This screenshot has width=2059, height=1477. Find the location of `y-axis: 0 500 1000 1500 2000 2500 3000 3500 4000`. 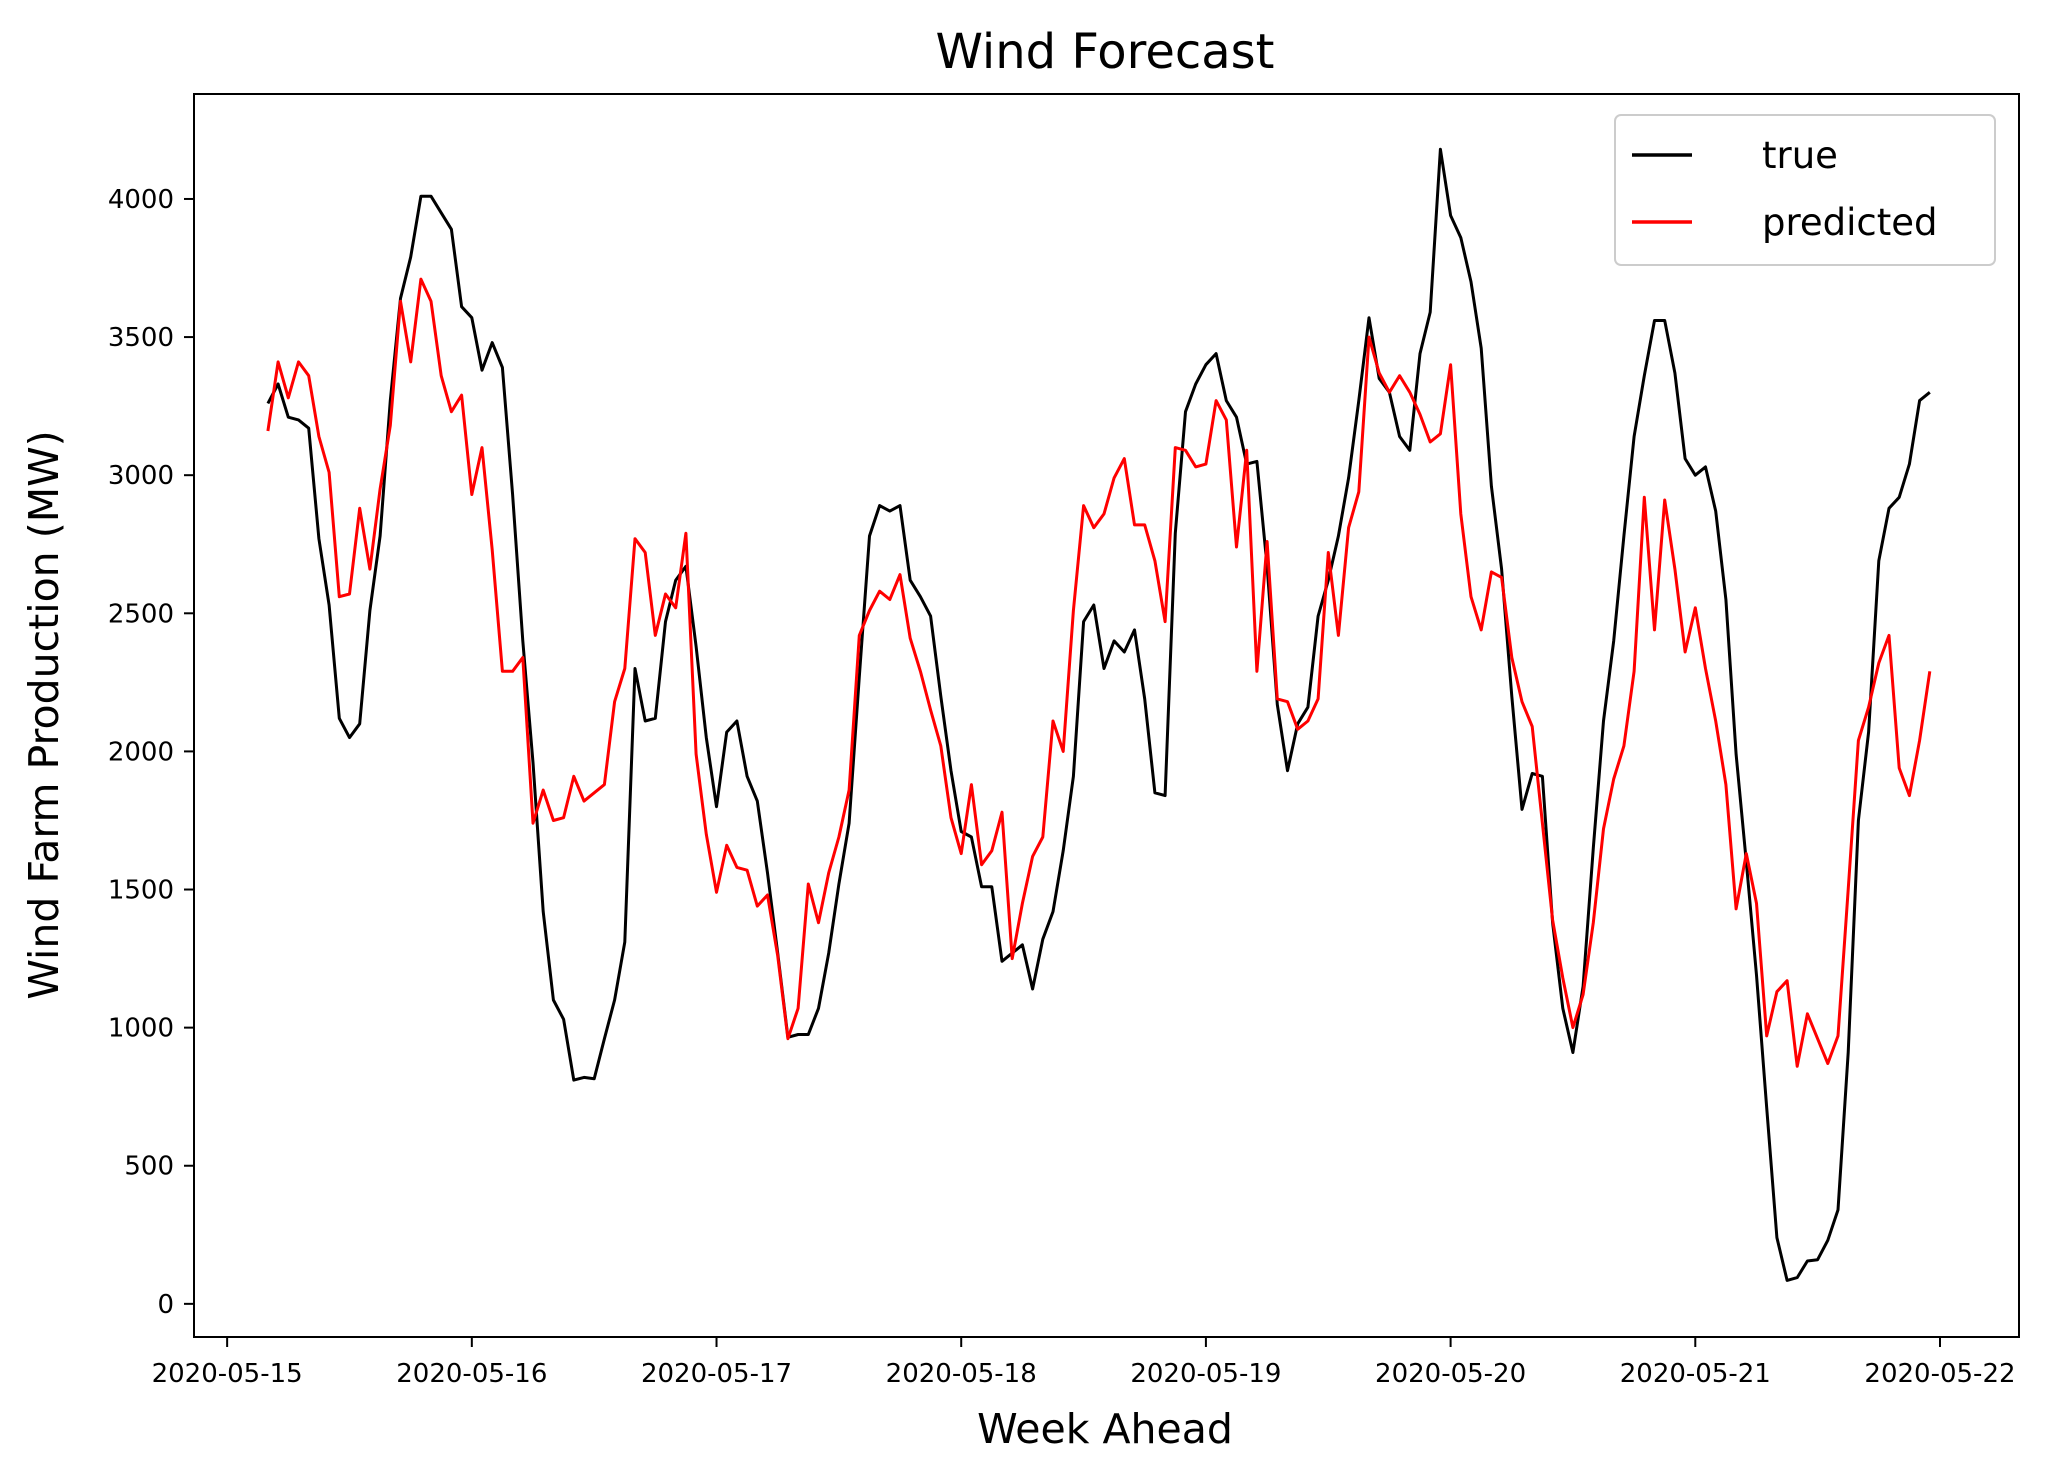

y-axis: 0 500 1000 1500 2000 2500 3000 3500 4000 is located at coordinates (151, 752).